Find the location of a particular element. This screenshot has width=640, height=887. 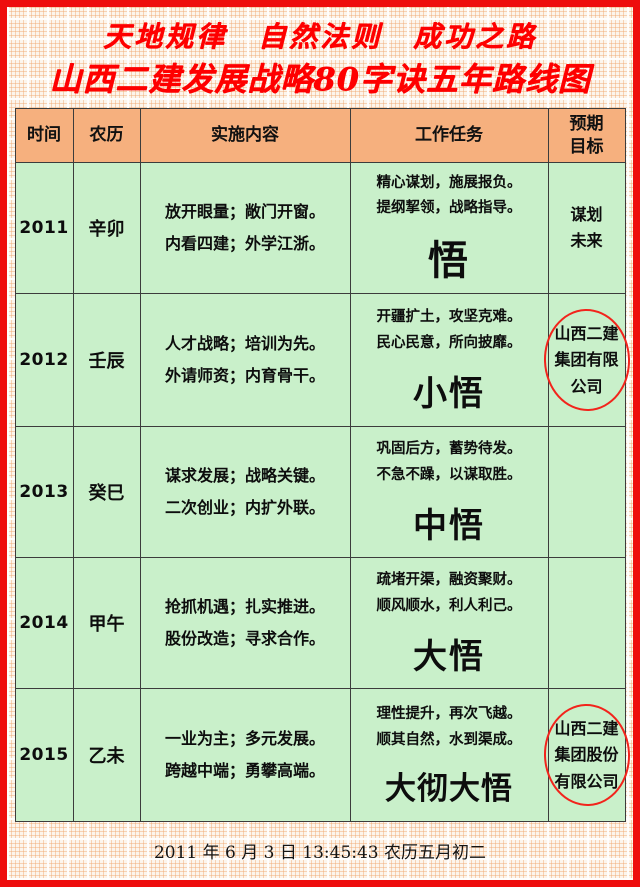

task-cell: 开疆扩土，攻坚克难。 民心民意，所向披靡。 小悟 is located at coordinates (449, 360).